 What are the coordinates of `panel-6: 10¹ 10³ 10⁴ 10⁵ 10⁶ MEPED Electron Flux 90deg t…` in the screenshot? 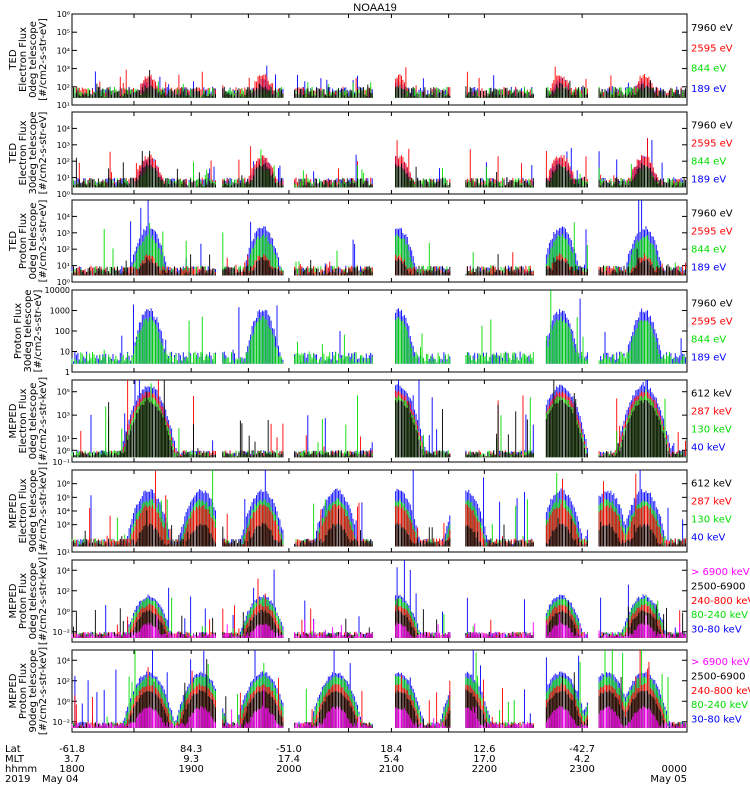 It's located at (370, 512).